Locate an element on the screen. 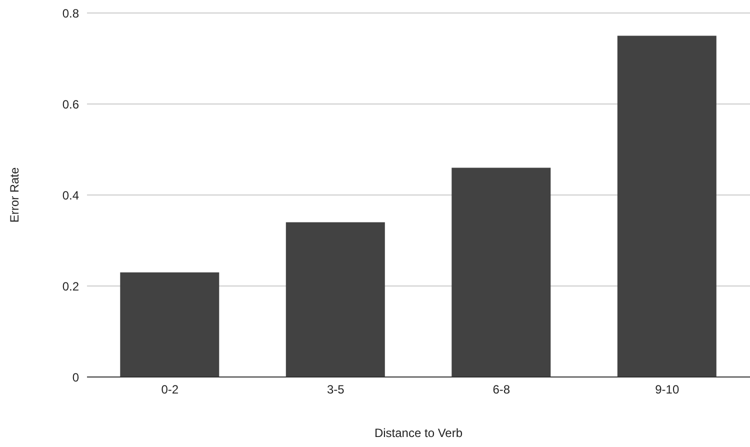  x-tick-label: 3-5 is located at coordinates (335, 389).